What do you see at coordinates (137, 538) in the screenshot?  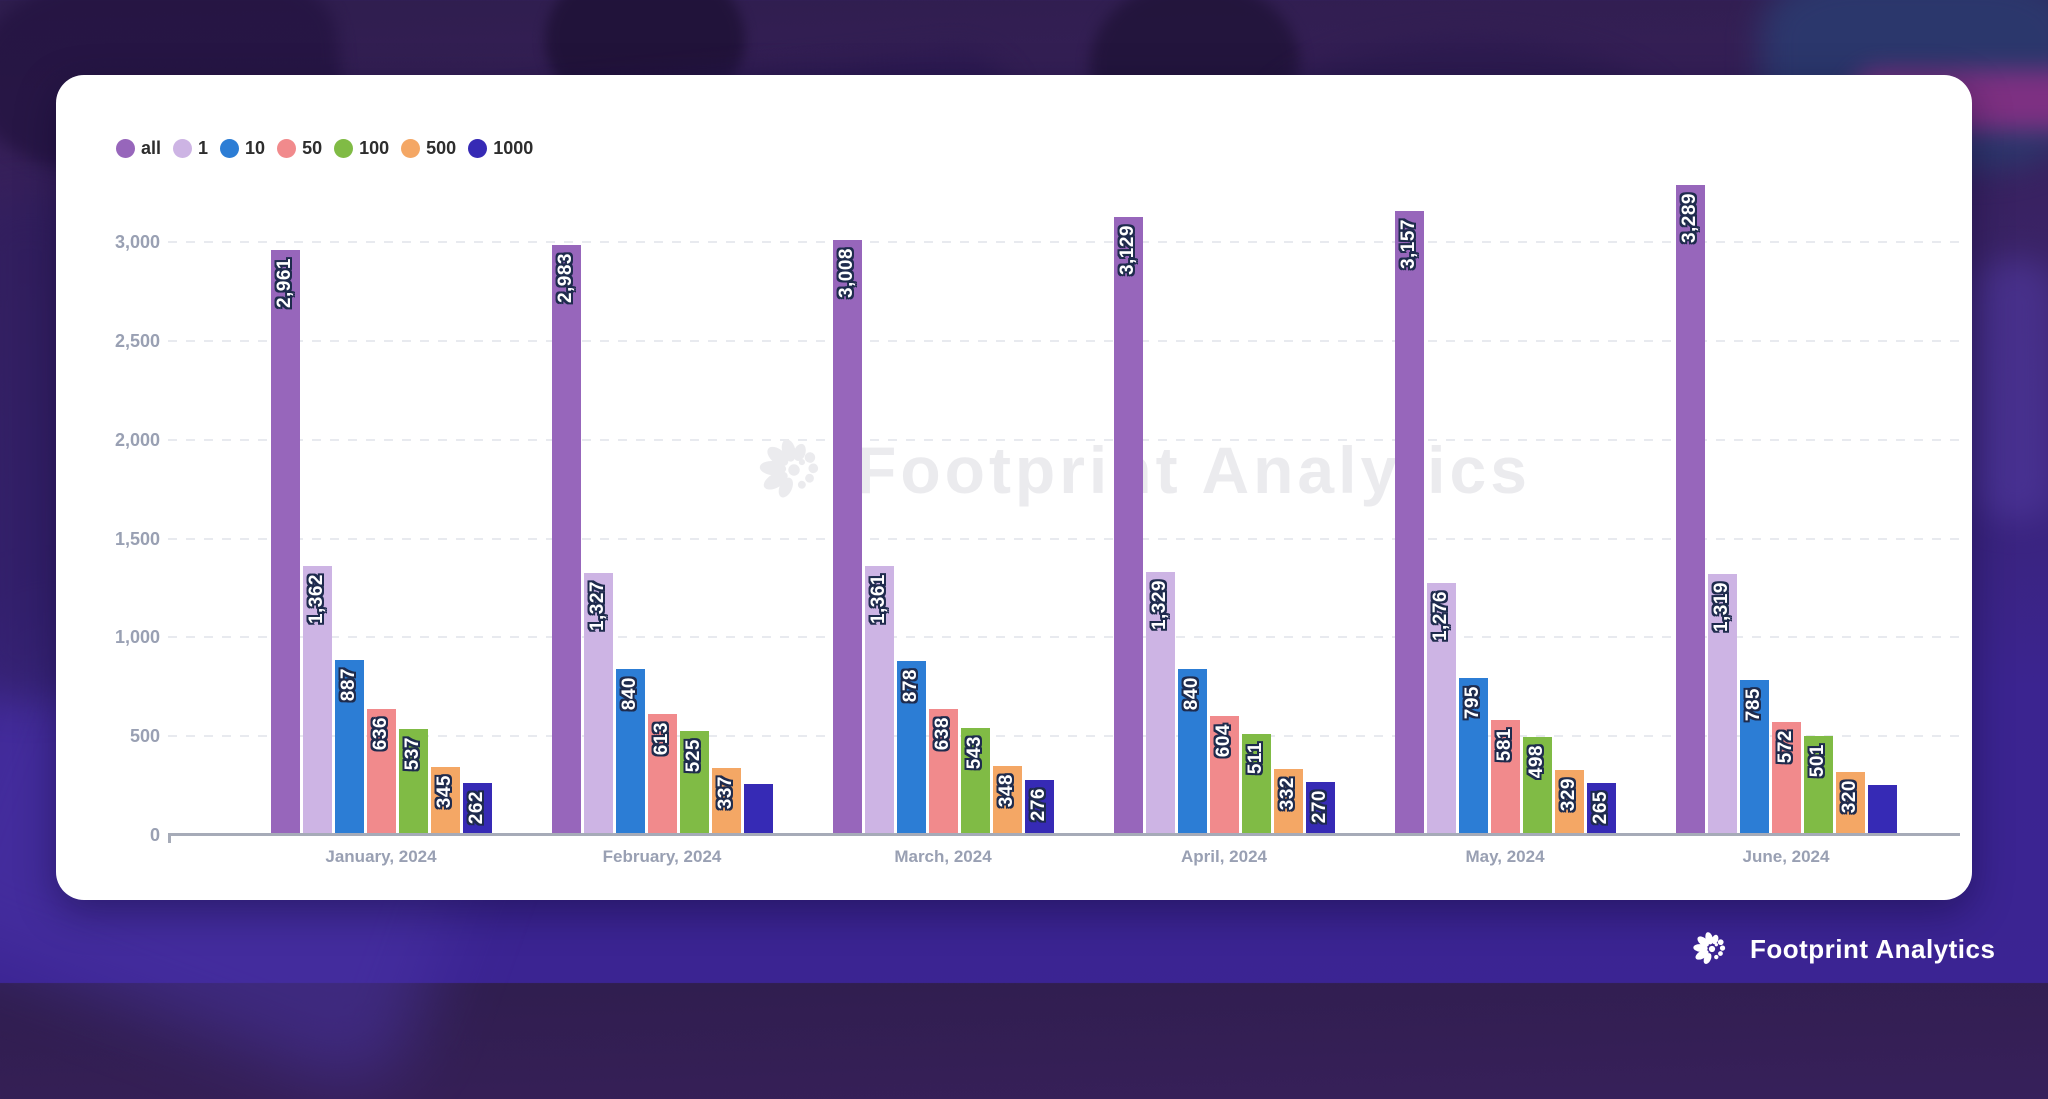 I see `y-tick-label-1500: 1,500` at bounding box center [137, 538].